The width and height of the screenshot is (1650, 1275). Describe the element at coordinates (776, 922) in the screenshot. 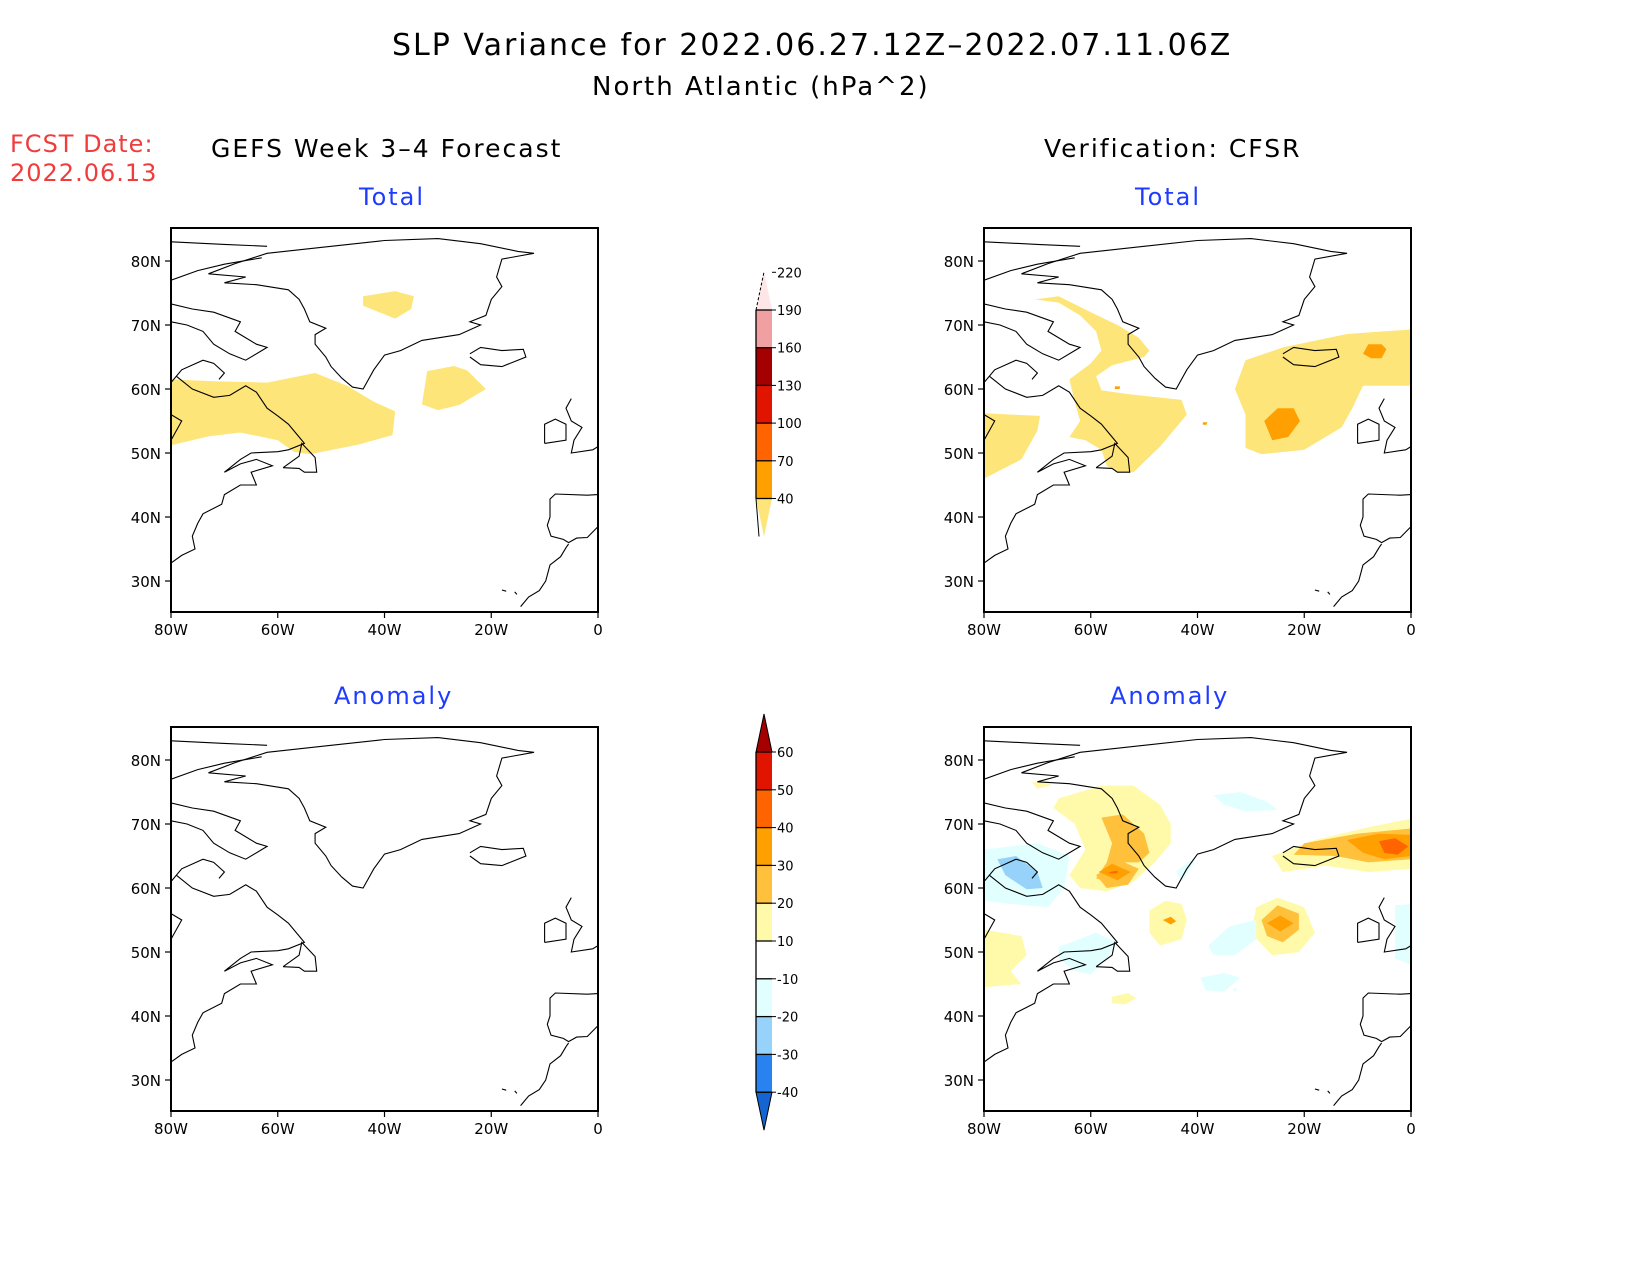

I see `colorbar-anomaly: -40 -30 -20 -10 10 20 30 40 50 60` at that location.